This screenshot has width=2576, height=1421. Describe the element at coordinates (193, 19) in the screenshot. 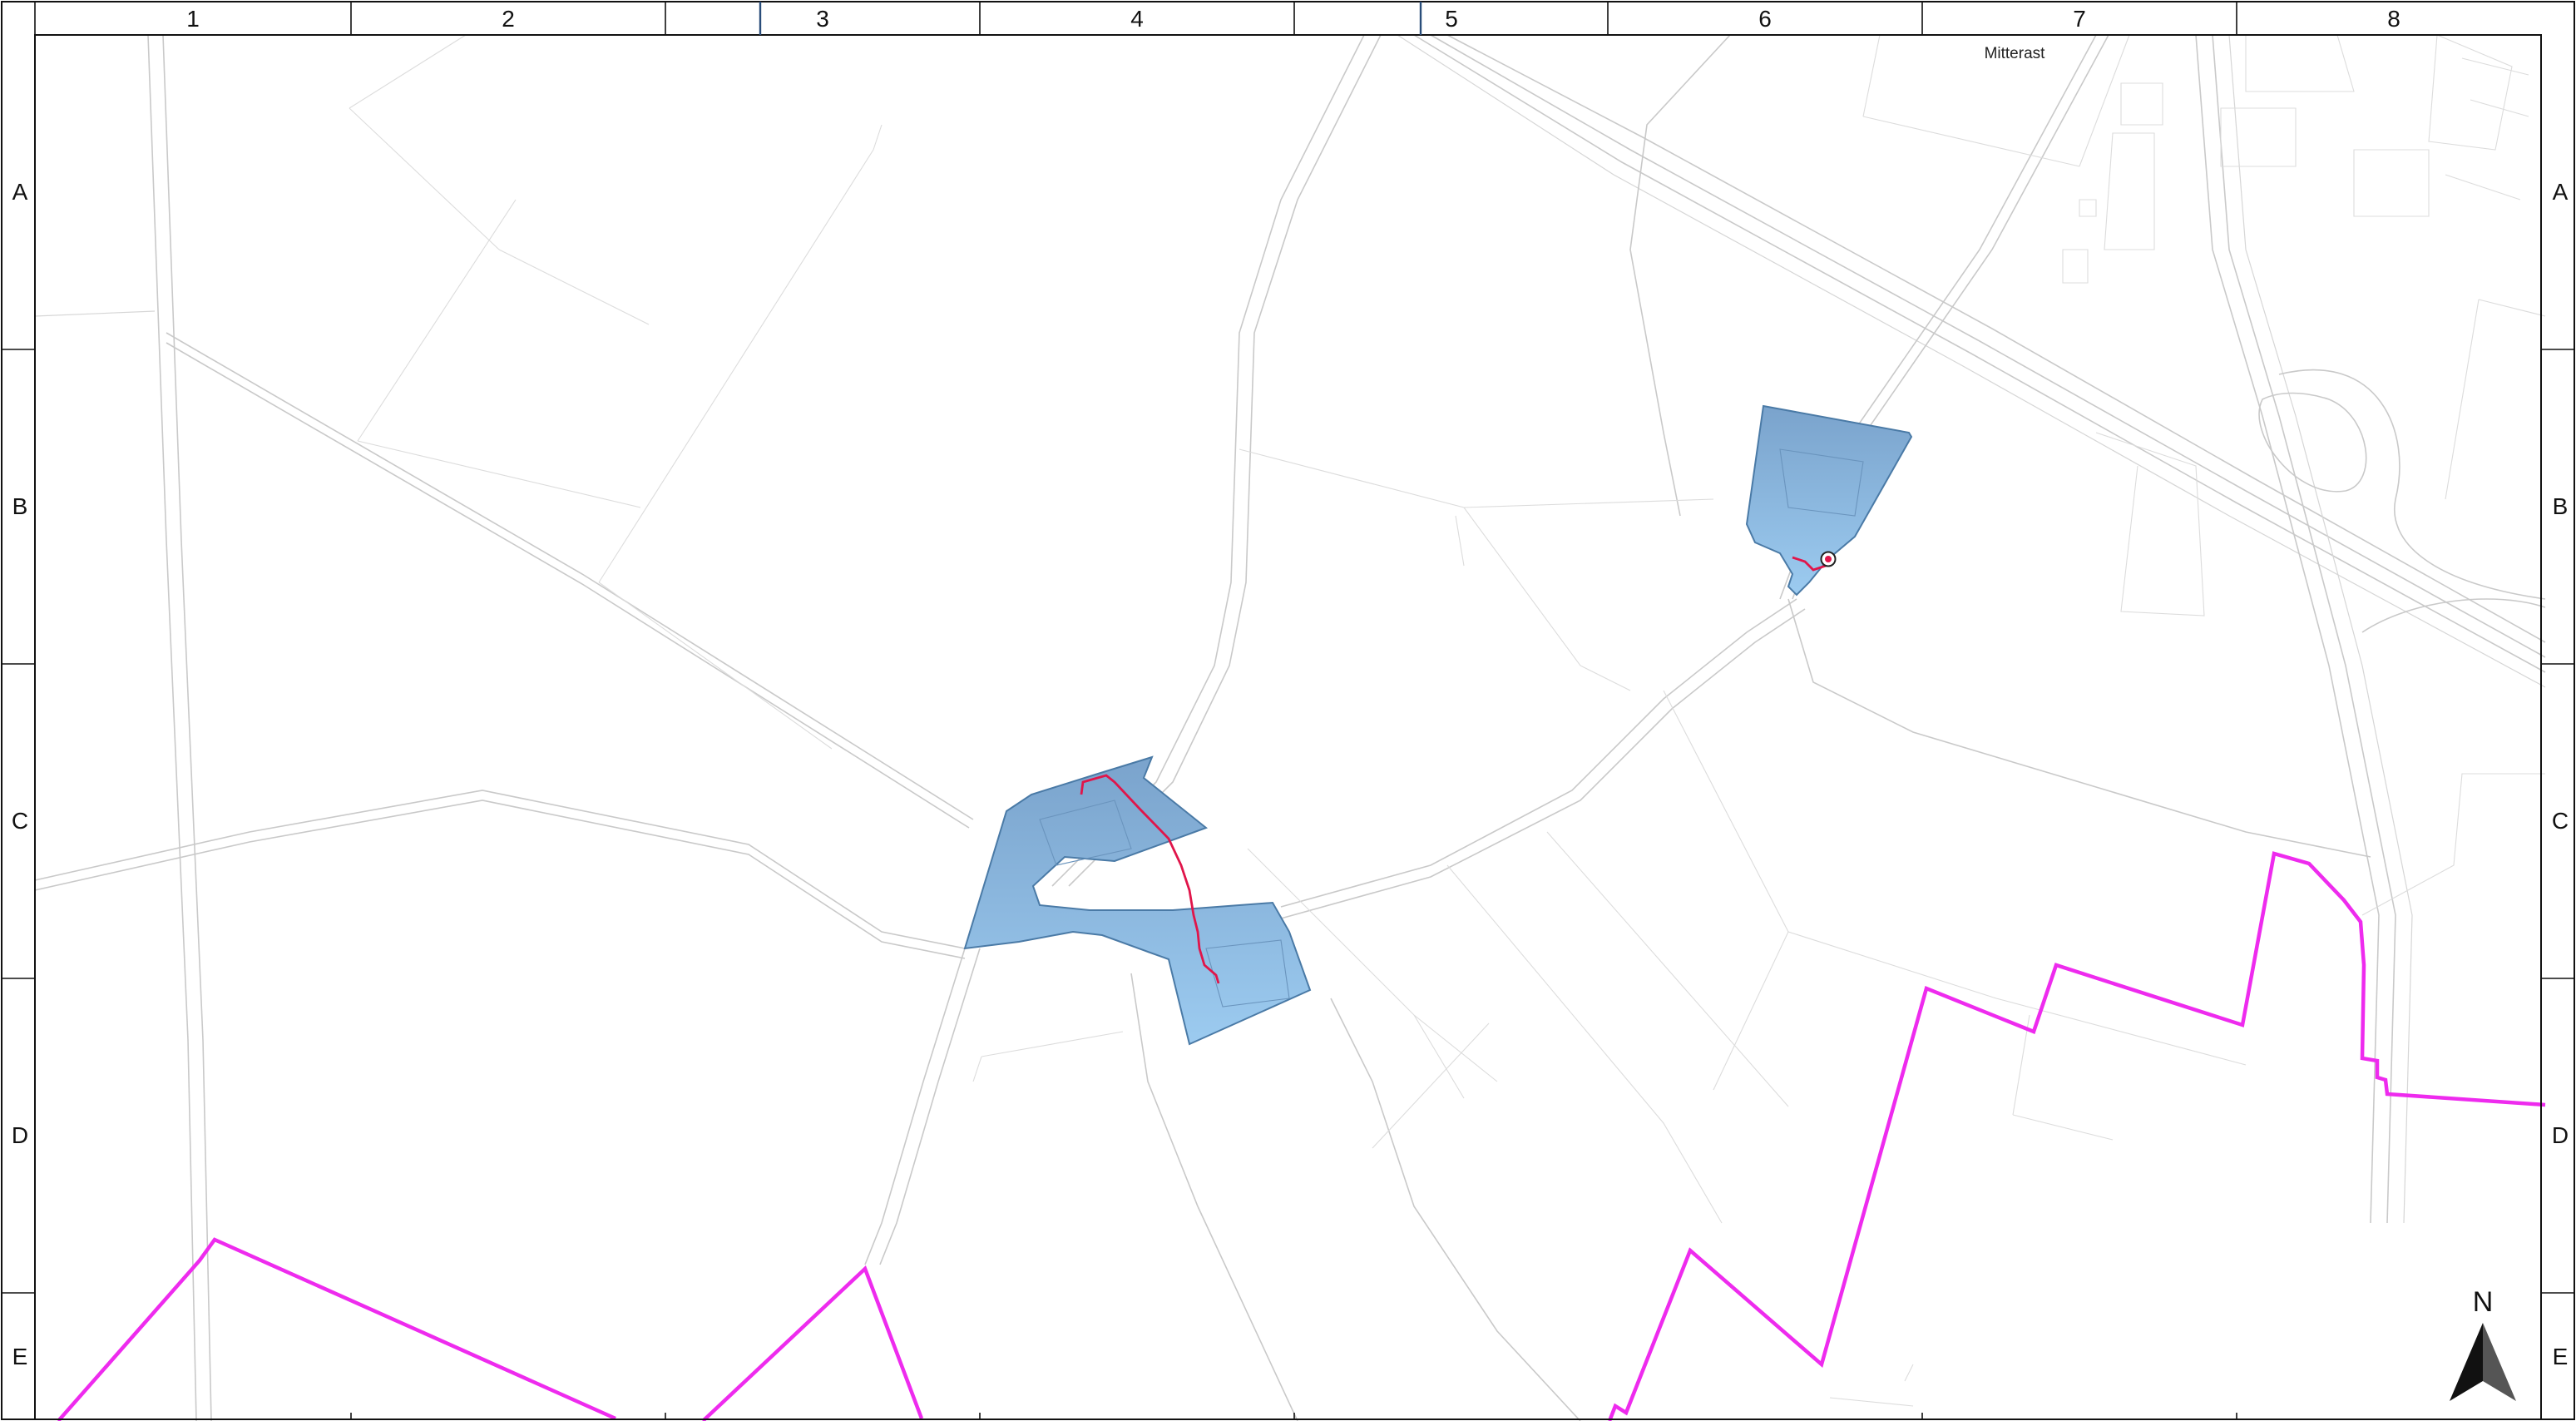

I see `column-label-1: 1` at that location.